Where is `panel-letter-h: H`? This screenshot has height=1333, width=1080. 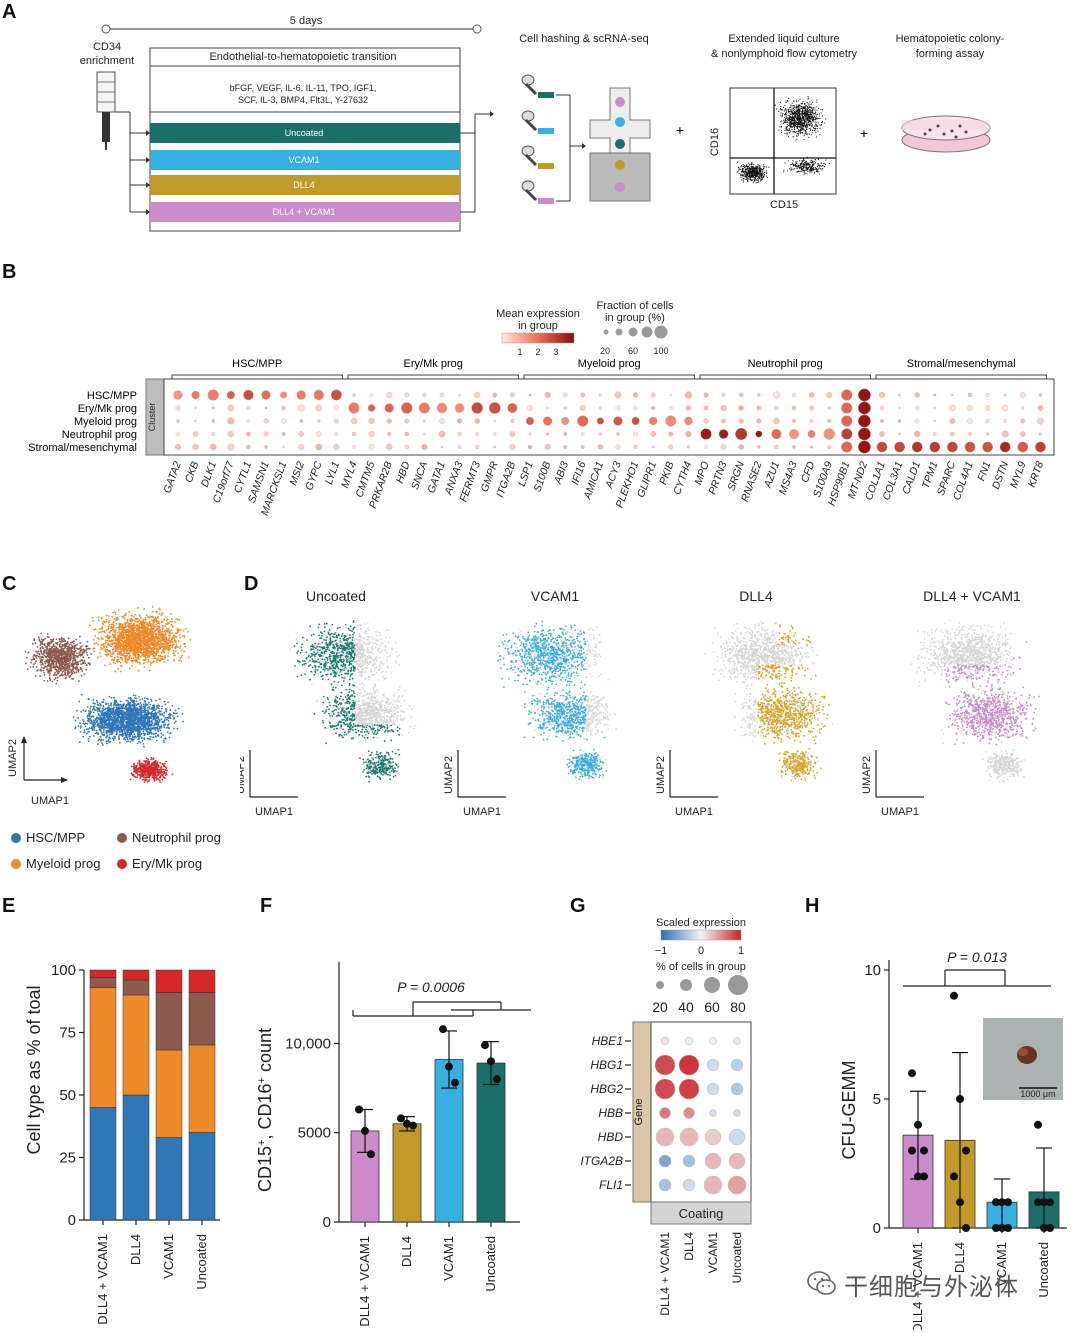 panel-letter-h: H is located at coordinates (812, 906).